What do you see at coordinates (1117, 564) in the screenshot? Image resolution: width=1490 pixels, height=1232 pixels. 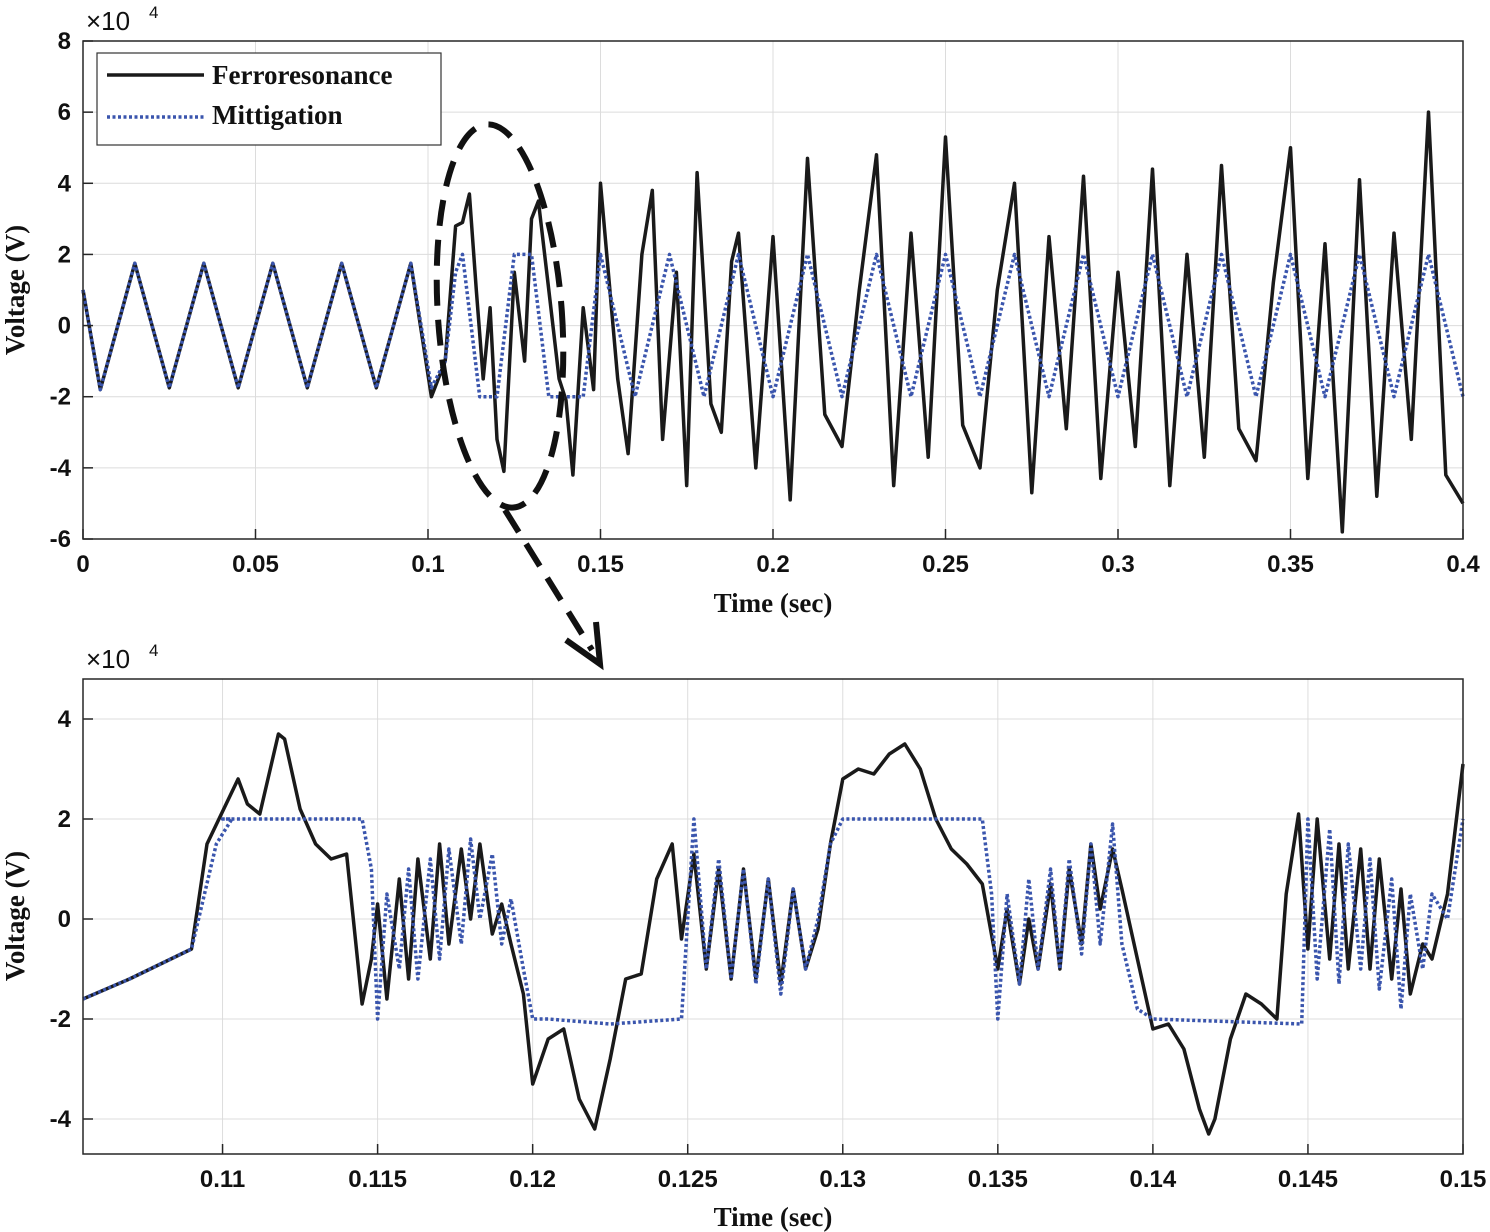 I see `top-x-tick-label: 0.3` at bounding box center [1117, 564].